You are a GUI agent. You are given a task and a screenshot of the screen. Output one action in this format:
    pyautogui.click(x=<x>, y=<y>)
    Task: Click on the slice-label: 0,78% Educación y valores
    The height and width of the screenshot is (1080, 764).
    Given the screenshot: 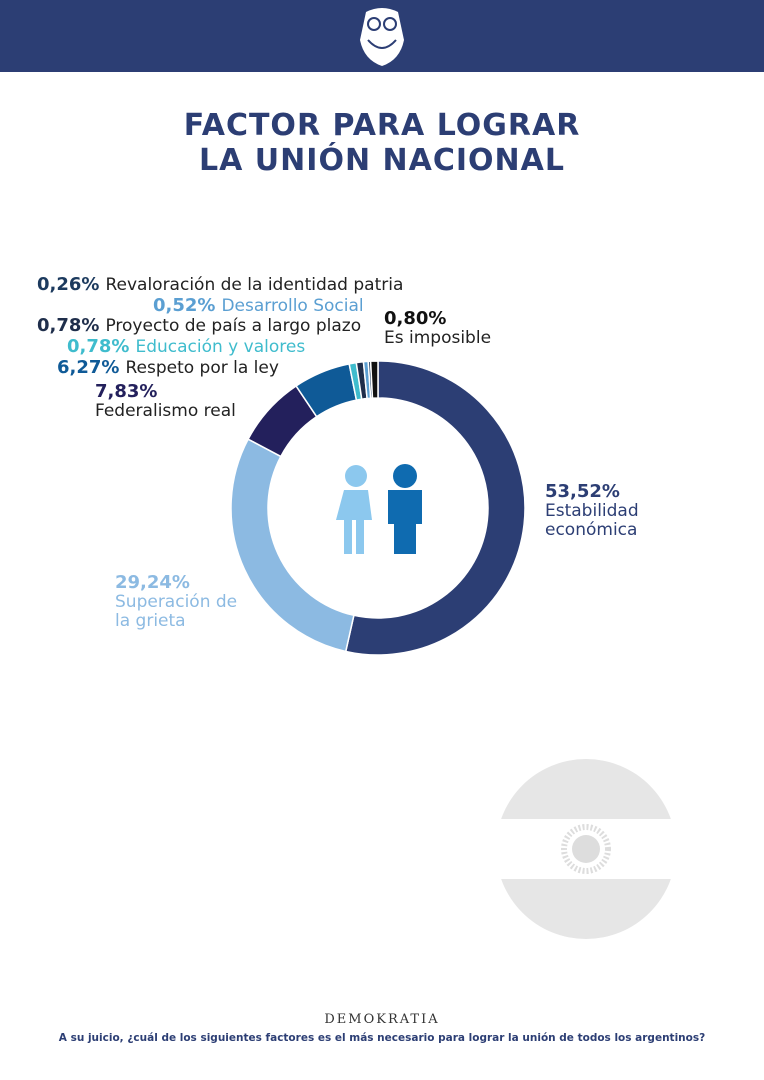 What is the action you would take?
    pyautogui.click(x=186, y=347)
    